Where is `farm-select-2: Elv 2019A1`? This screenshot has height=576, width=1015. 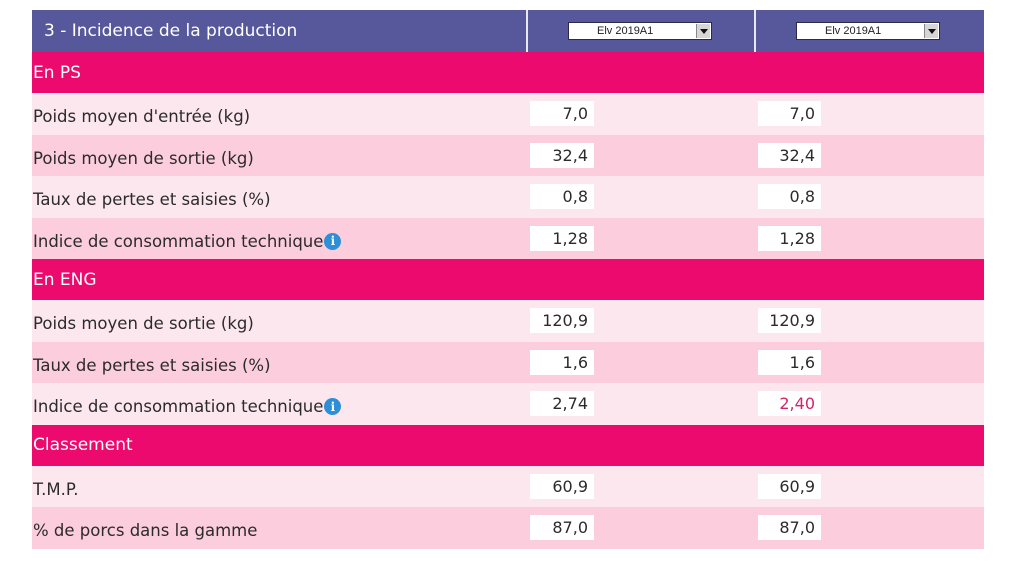
farm-select-2: Elv 2019A1 is located at coordinates (868, 31).